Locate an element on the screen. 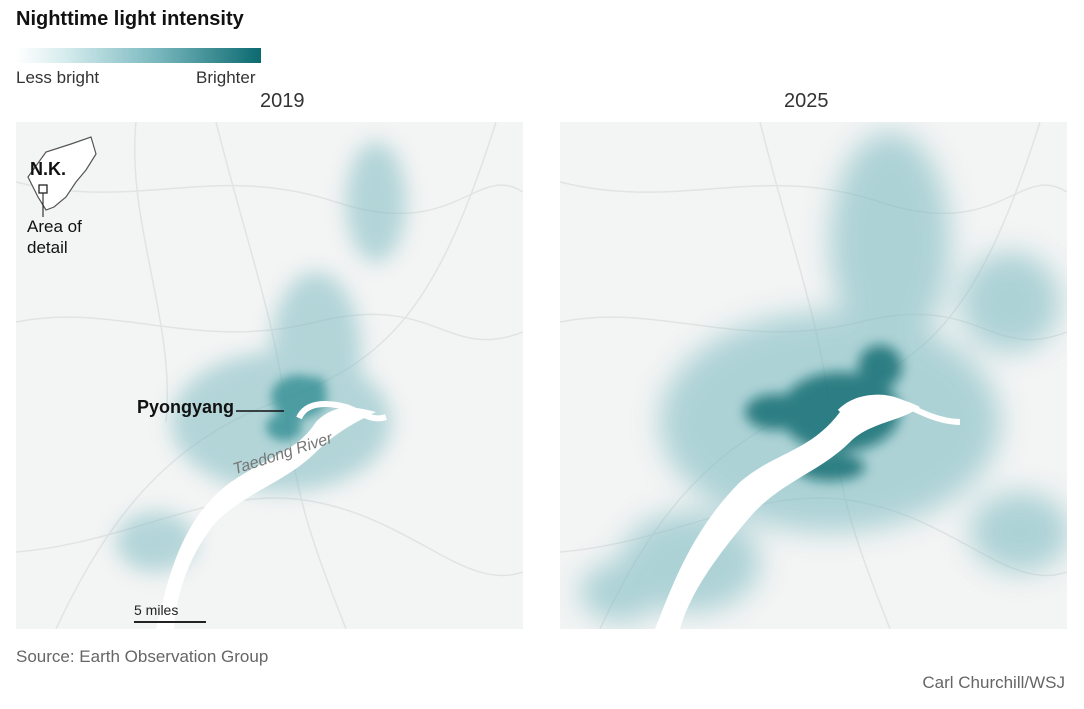 The image size is (1084, 709). credit-note: Carl Churchill/WSJ is located at coordinates (993, 682).